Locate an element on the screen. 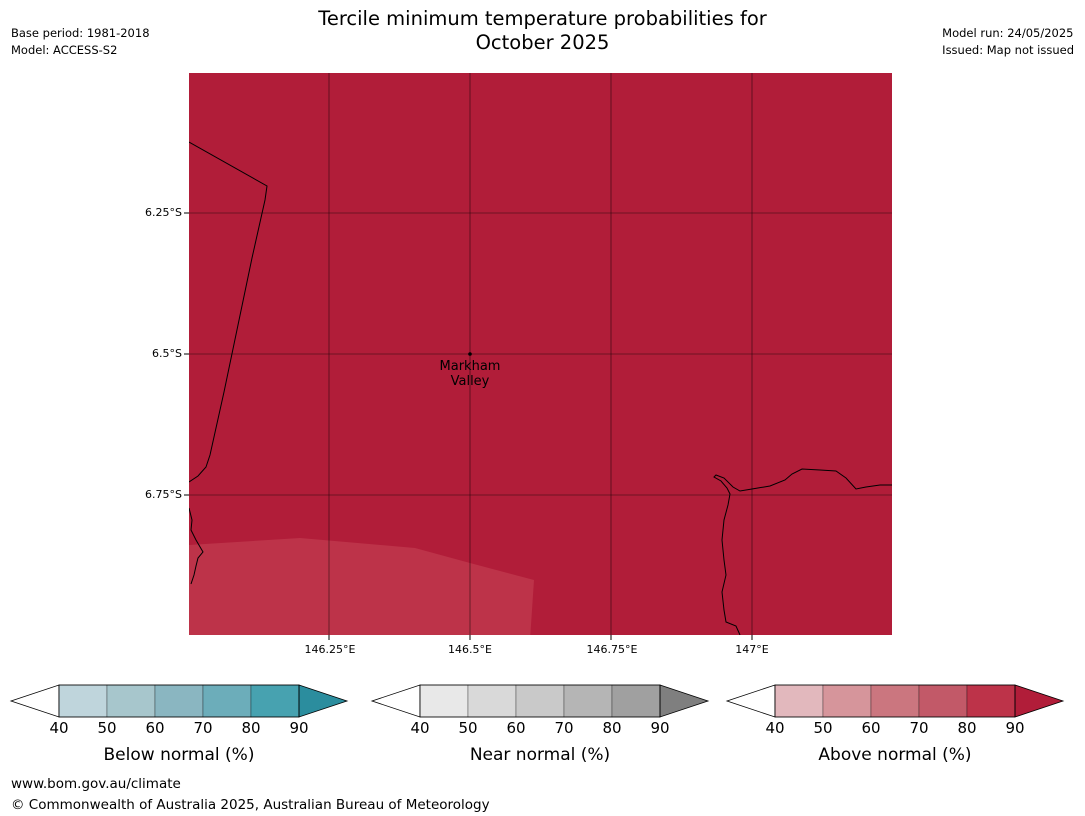 The image size is (1085, 816). colorbar-above-normal is located at coordinates (895, 701).